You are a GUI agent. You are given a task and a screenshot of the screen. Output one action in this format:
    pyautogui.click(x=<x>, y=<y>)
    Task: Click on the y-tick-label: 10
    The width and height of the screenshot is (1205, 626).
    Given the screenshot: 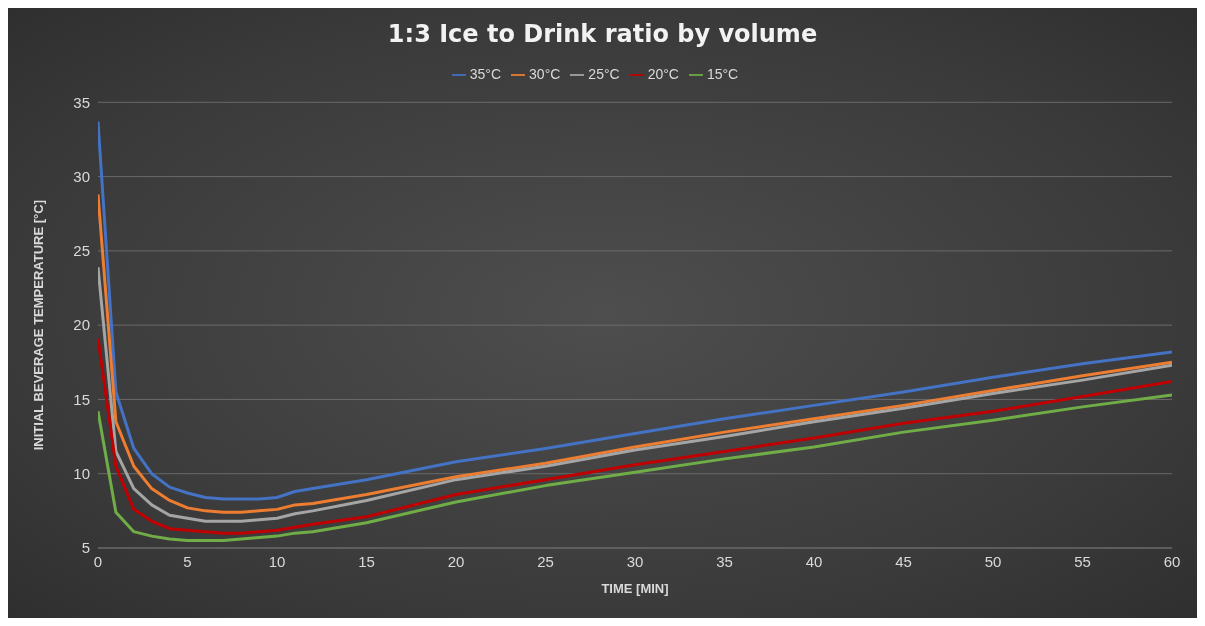 What is the action you would take?
    pyautogui.click(x=81, y=474)
    